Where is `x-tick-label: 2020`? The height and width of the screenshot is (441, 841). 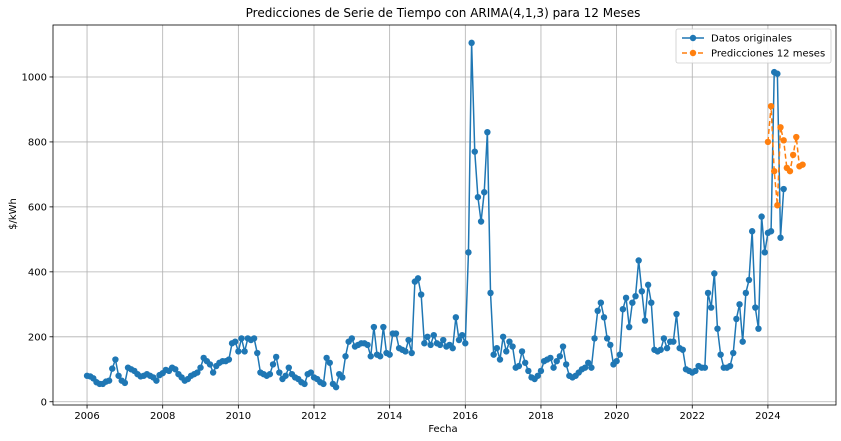
x-tick-label: 2020 is located at coordinates (616, 416).